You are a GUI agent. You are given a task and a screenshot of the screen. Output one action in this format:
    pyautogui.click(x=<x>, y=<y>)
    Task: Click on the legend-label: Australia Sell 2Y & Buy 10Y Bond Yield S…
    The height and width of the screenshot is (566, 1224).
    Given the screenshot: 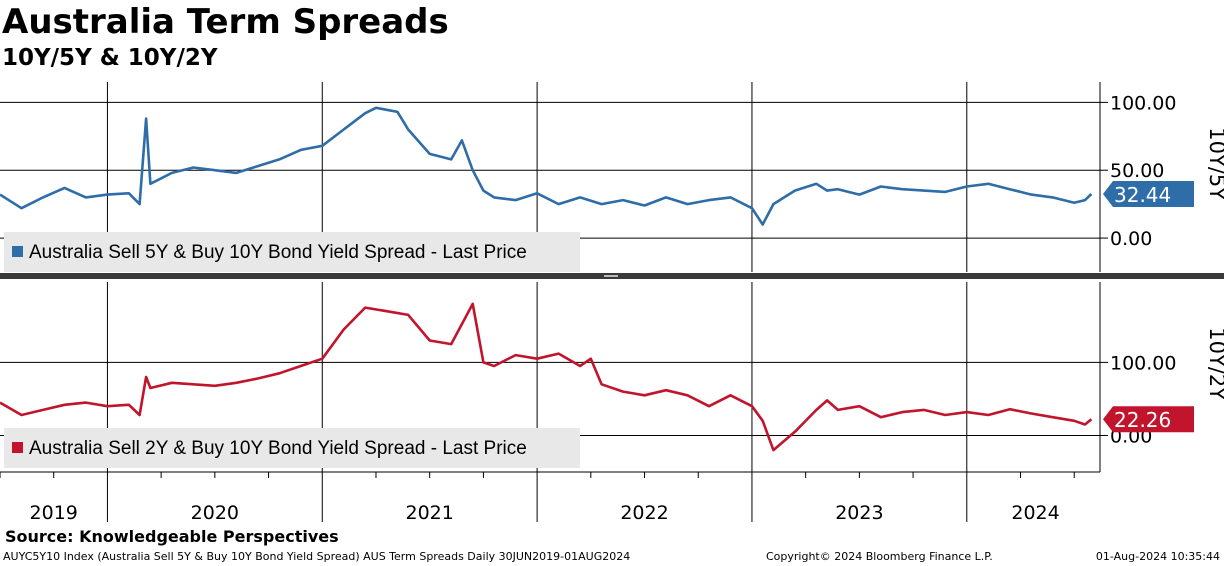 What is the action you would take?
    pyautogui.click(x=278, y=448)
    